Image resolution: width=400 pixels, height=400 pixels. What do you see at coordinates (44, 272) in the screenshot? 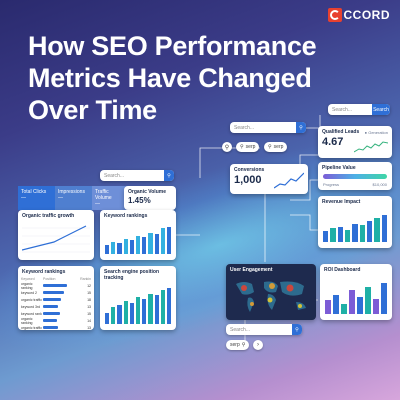
I see `card-title: Keyword rankings` at bounding box center [44, 272].